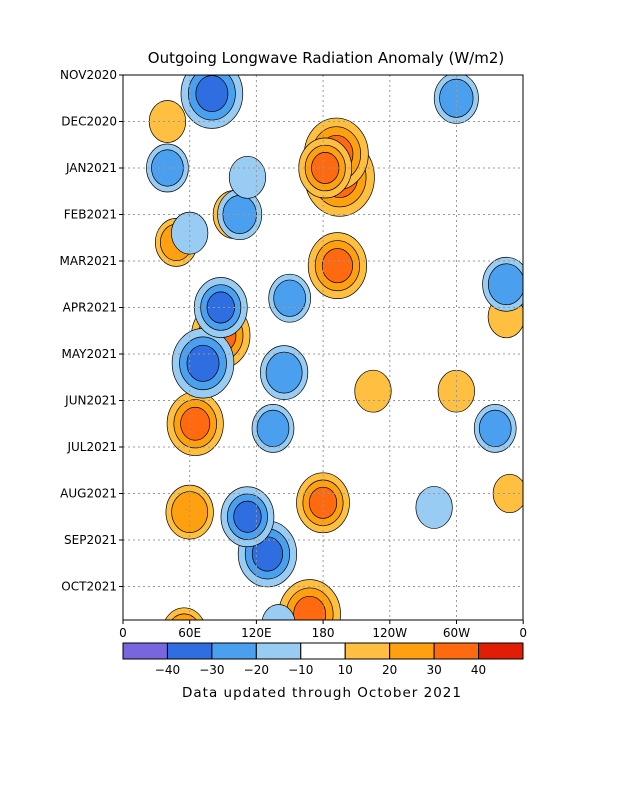  What do you see at coordinates (323, 633) in the screenshot?
I see `x-tick-label-3: 180` at bounding box center [323, 633].